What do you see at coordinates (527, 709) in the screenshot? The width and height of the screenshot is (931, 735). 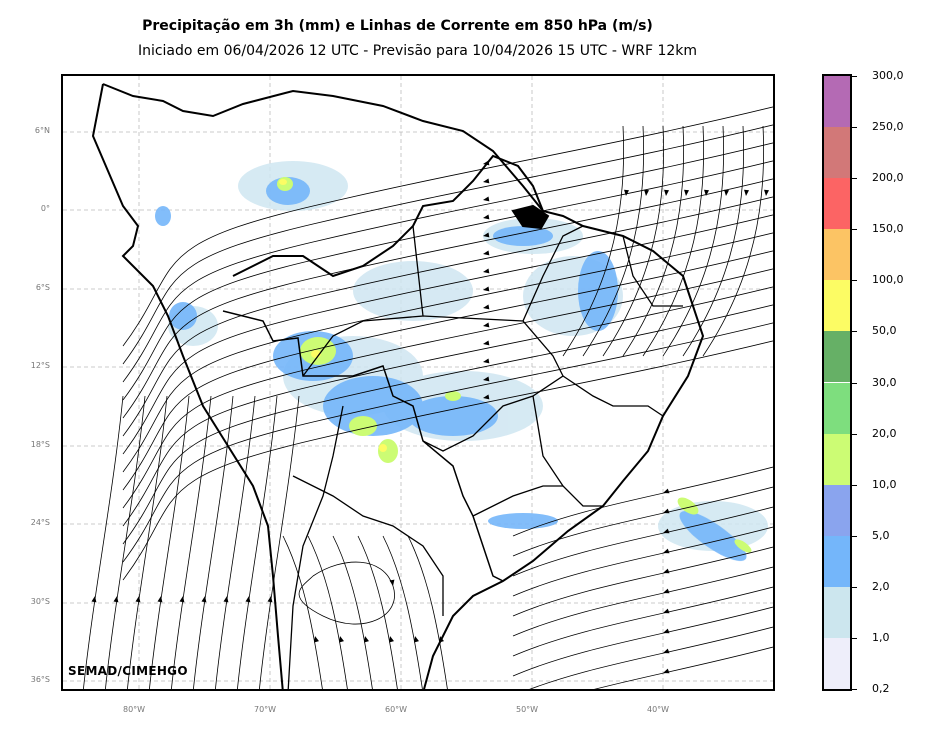 I see `lon-label: 50°W` at bounding box center [527, 709].